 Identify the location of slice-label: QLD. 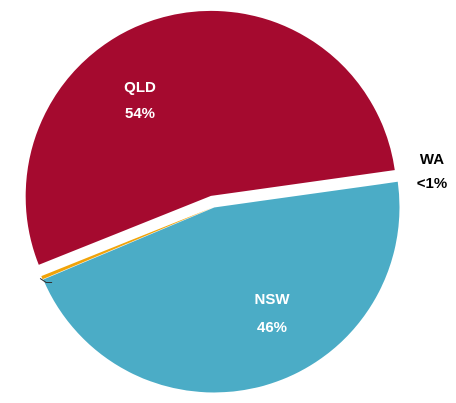
(140, 87).